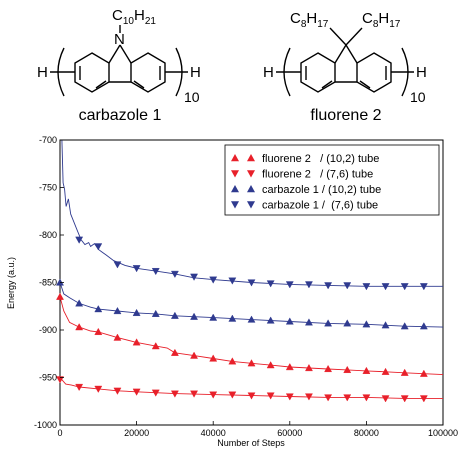 The height and width of the screenshot is (465, 465). Describe the element at coordinates (192, 97) in the screenshot. I see `carbazole-repeat-count: 10` at that location.